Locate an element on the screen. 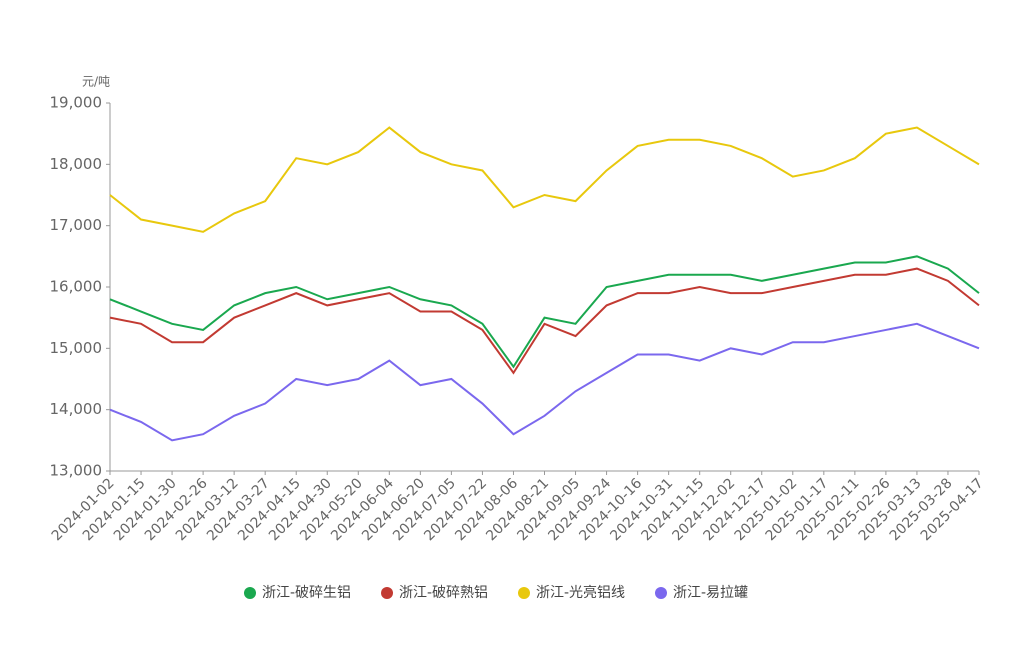  y-tick-label: 15,000 is located at coordinates (76, 348).